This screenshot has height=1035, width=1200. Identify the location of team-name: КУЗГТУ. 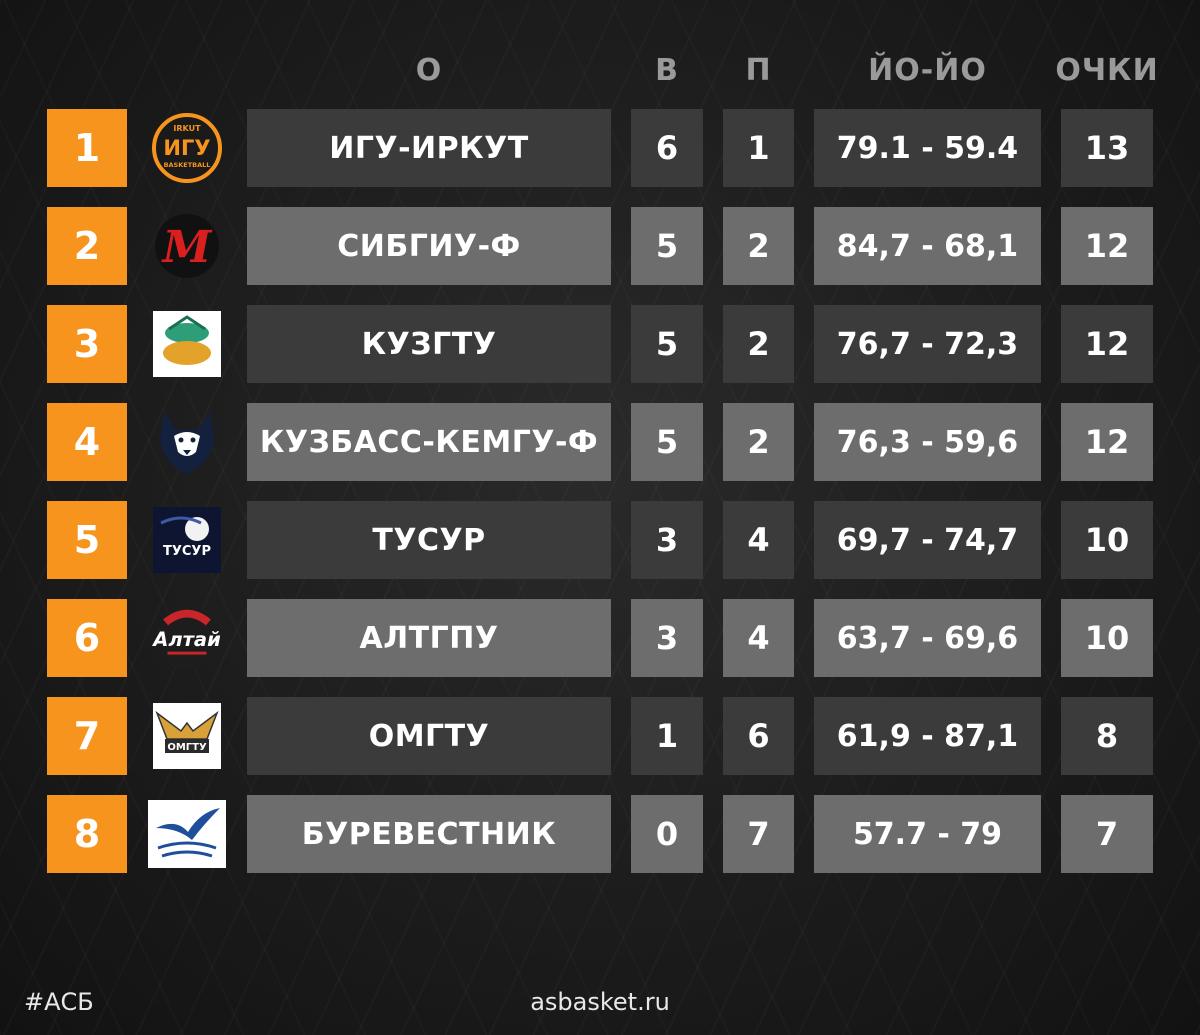
(429, 344).